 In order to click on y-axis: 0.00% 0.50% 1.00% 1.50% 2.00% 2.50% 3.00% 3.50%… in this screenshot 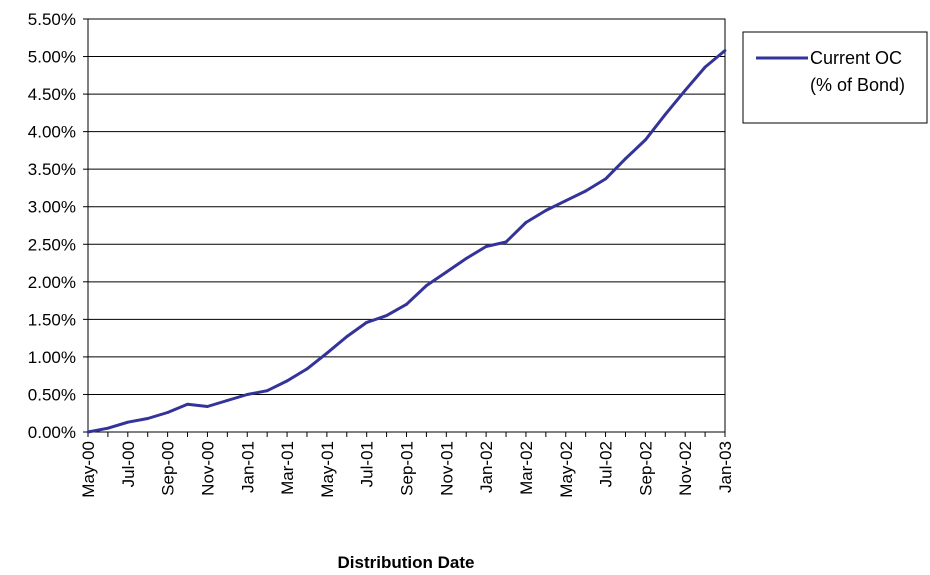, I will do `click(58, 226)`.